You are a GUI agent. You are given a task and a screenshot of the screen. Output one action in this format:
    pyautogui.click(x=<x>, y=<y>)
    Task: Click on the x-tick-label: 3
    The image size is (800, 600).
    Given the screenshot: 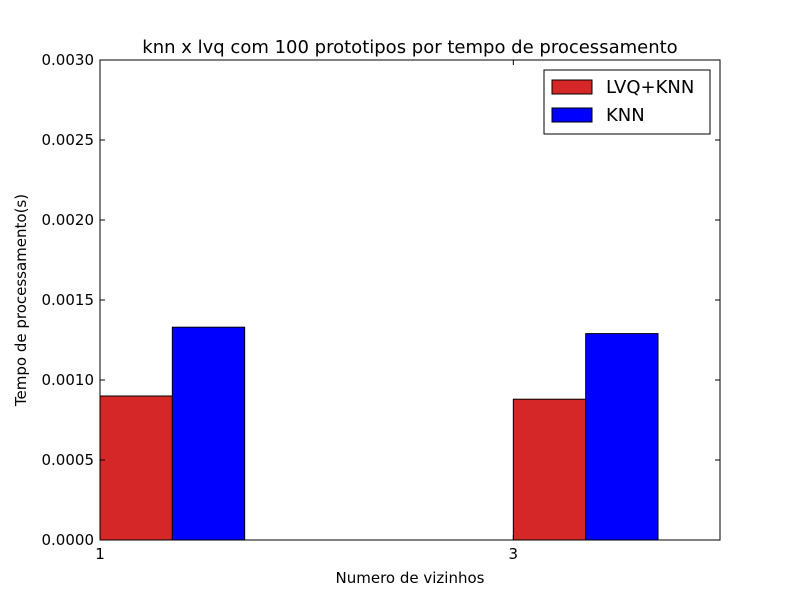 What is the action you would take?
    pyautogui.click(x=514, y=554)
    